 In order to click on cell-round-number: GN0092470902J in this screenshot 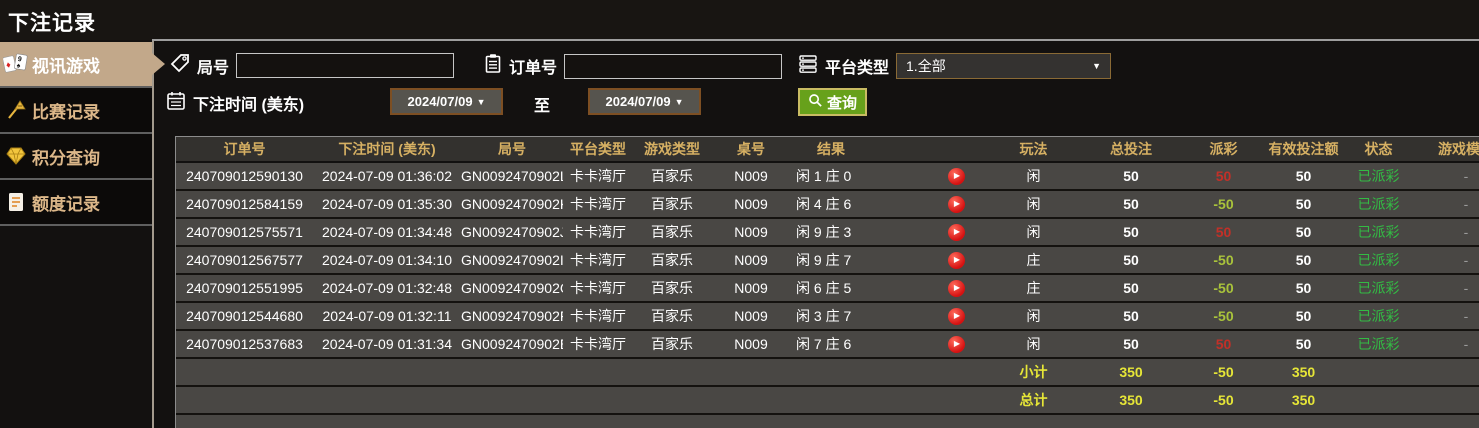, I will do `click(512, 232)`.